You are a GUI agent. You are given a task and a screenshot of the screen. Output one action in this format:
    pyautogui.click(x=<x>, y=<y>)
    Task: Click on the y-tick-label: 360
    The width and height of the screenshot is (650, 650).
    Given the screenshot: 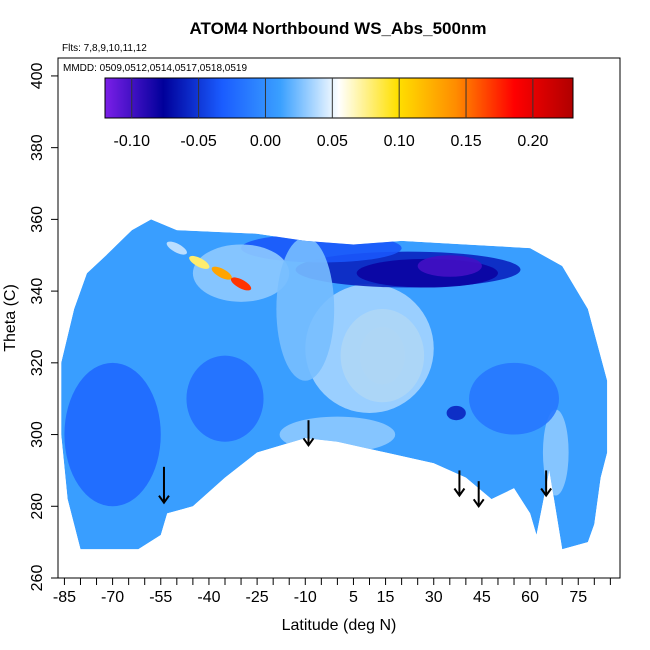 What is the action you would take?
    pyautogui.click(x=37, y=219)
    